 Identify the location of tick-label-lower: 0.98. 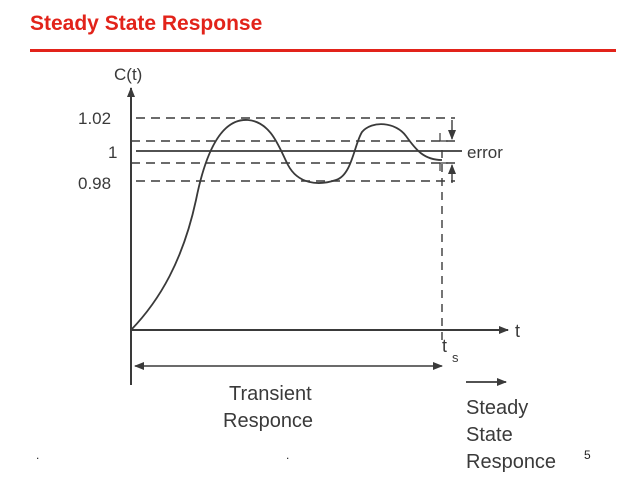
(94, 183).